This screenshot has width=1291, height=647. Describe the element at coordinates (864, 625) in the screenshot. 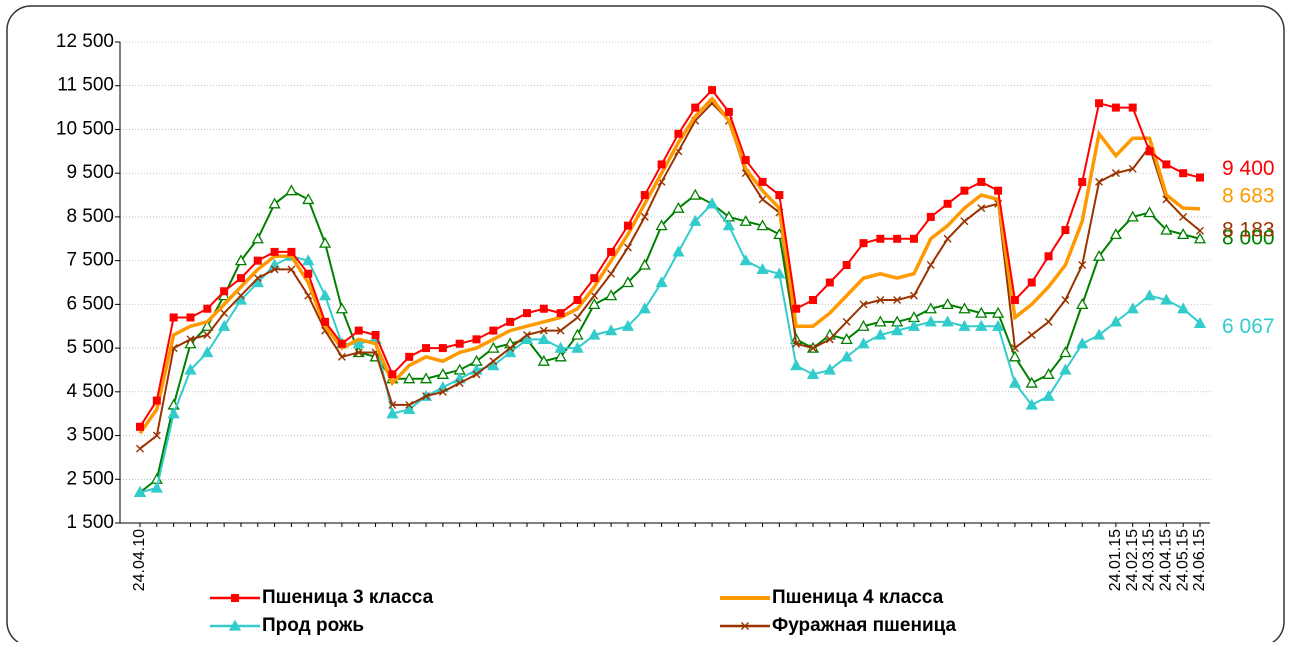

I see `legend-label: Фуражная пшеница` at that location.